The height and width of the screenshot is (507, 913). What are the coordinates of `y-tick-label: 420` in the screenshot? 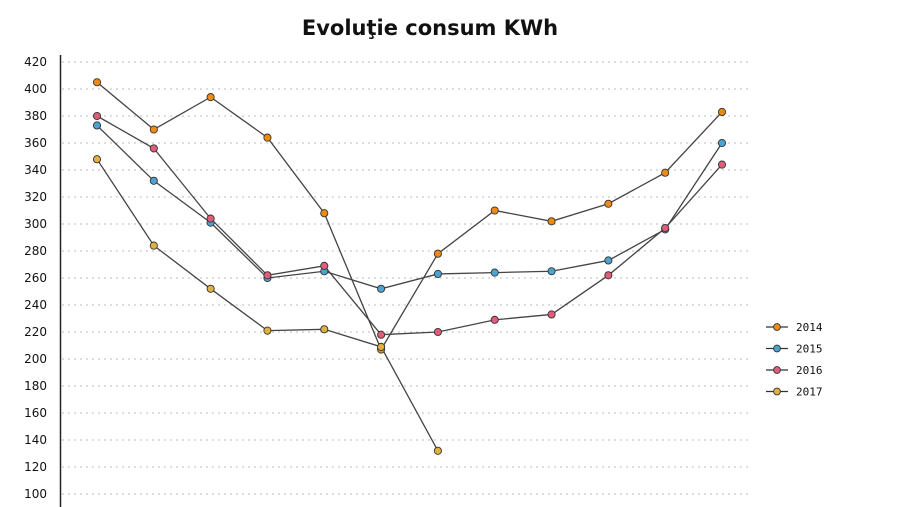 It's located at (35, 62).